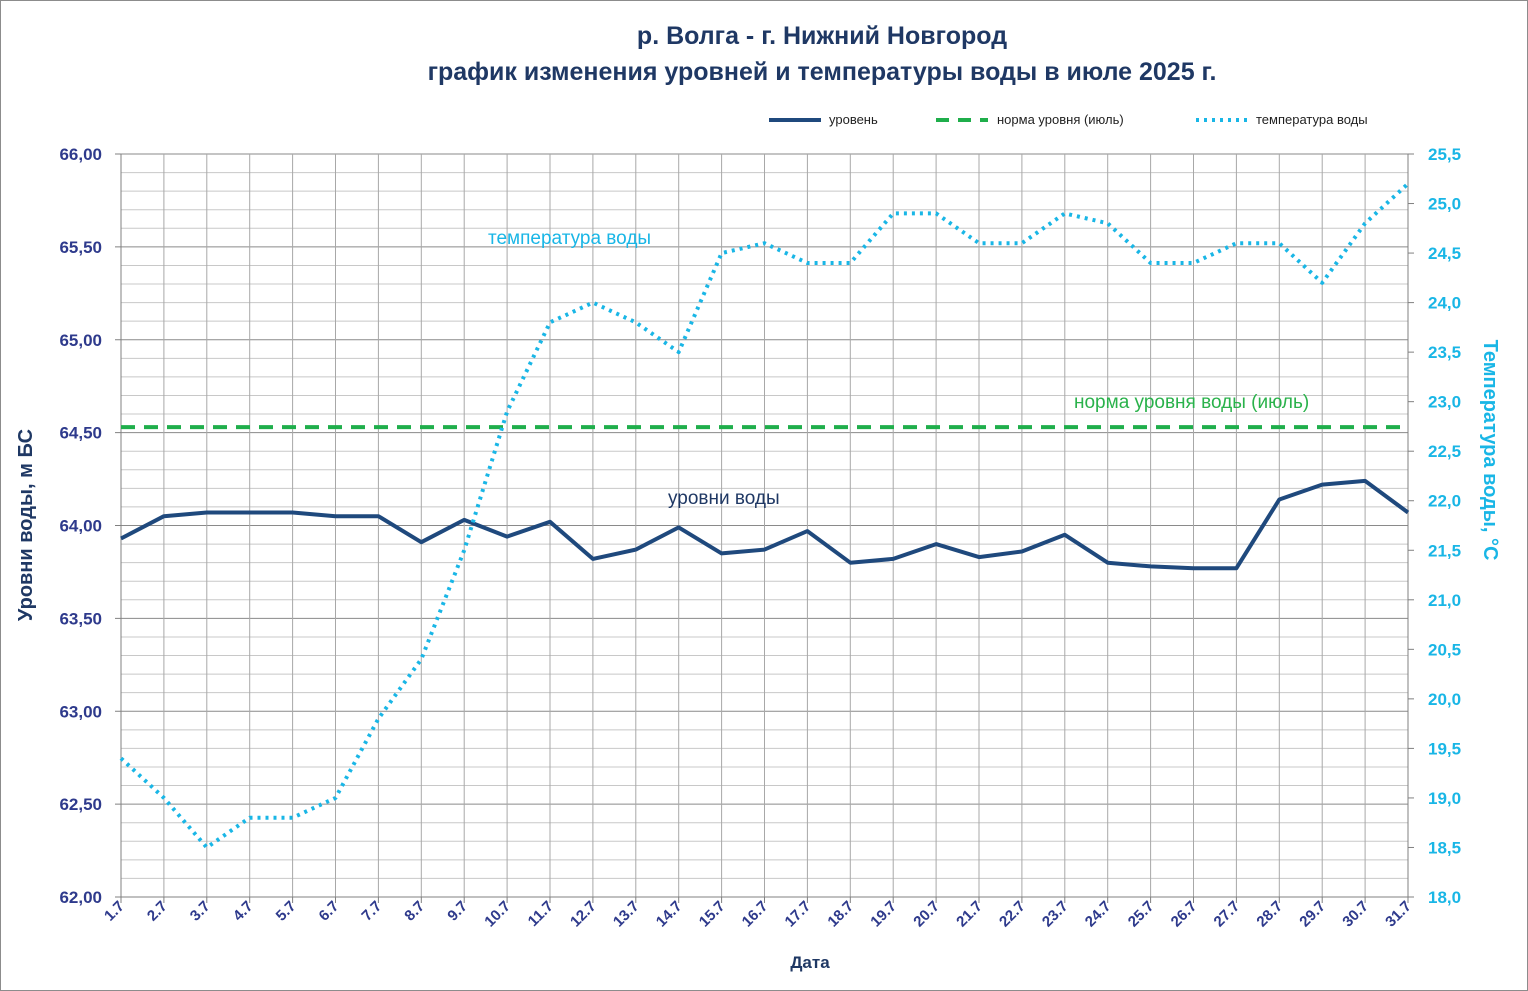 The height and width of the screenshot is (991, 1528). What do you see at coordinates (80, 804) in the screenshot?
I see `y-axis-left-tick-label: 62,50` at bounding box center [80, 804].